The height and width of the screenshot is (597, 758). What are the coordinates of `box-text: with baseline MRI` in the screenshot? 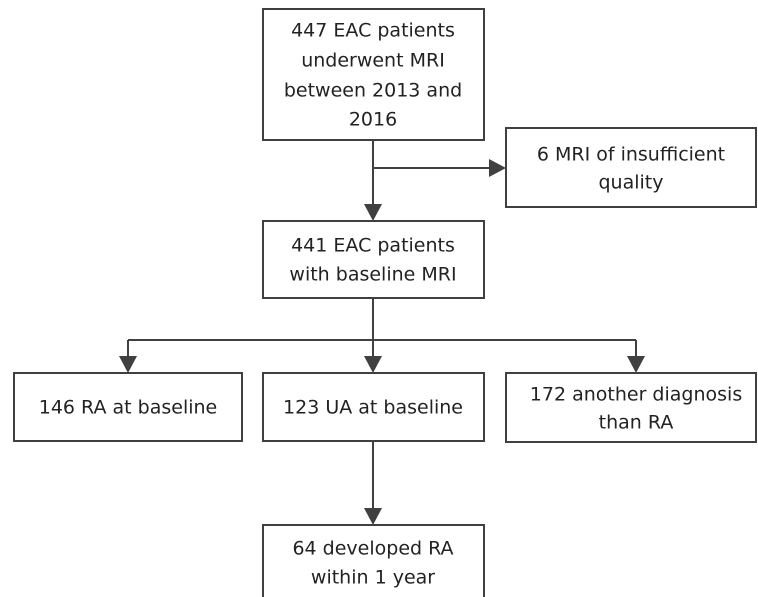 It's located at (372, 275).